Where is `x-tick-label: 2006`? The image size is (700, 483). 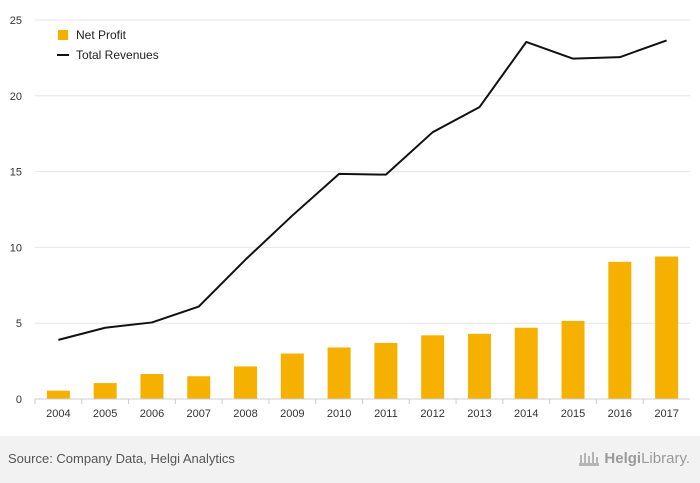 x-tick-label: 2006 is located at coordinates (152, 414).